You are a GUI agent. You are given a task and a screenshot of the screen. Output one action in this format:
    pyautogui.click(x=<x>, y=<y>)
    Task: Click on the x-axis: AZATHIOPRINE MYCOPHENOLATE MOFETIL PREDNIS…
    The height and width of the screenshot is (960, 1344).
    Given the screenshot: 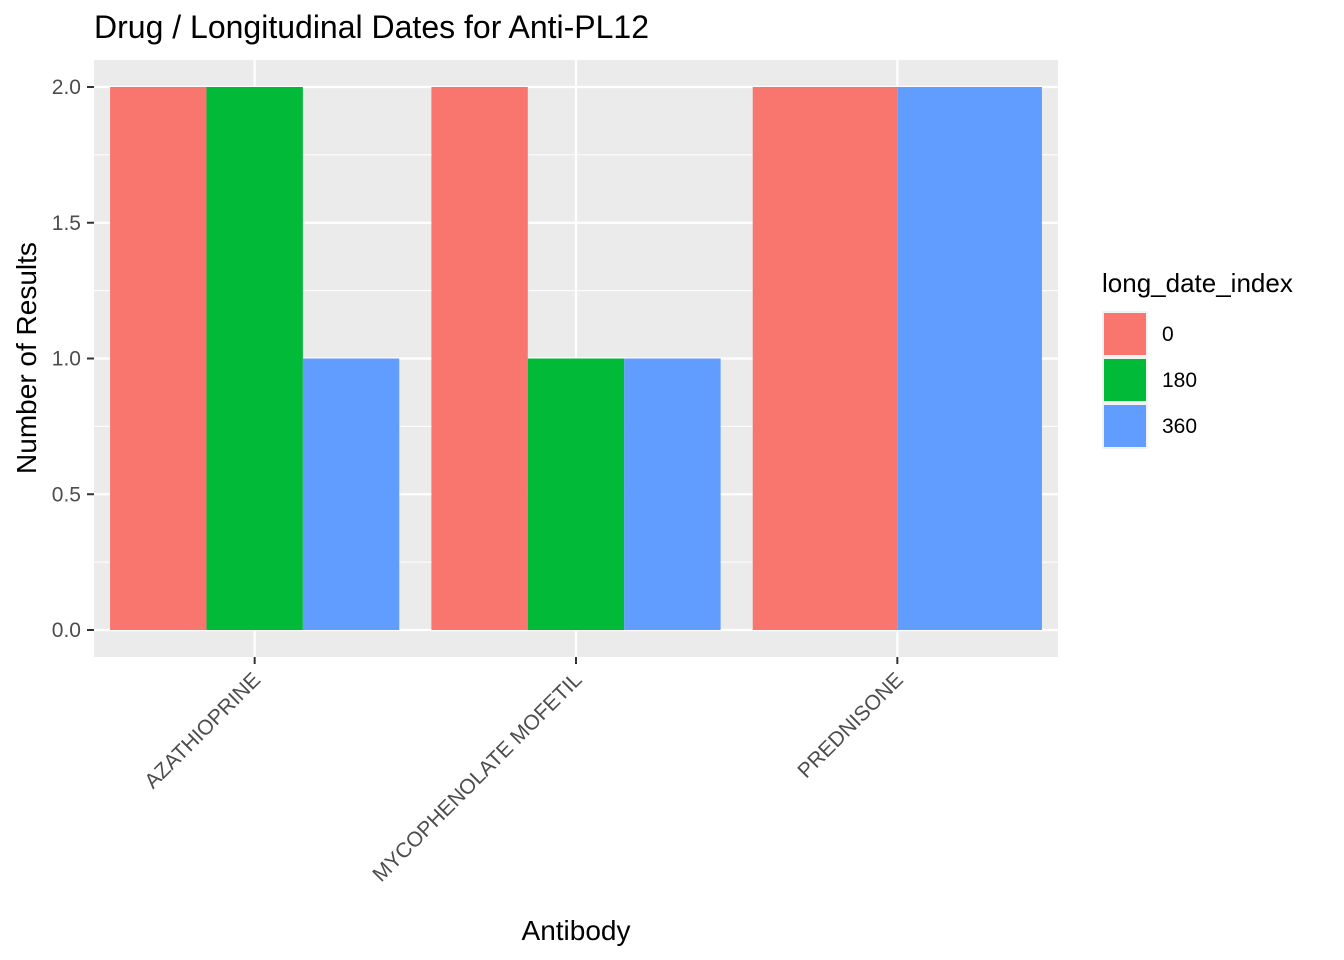 What is the action you would take?
    pyautogui.click(x=524, y=771)
    